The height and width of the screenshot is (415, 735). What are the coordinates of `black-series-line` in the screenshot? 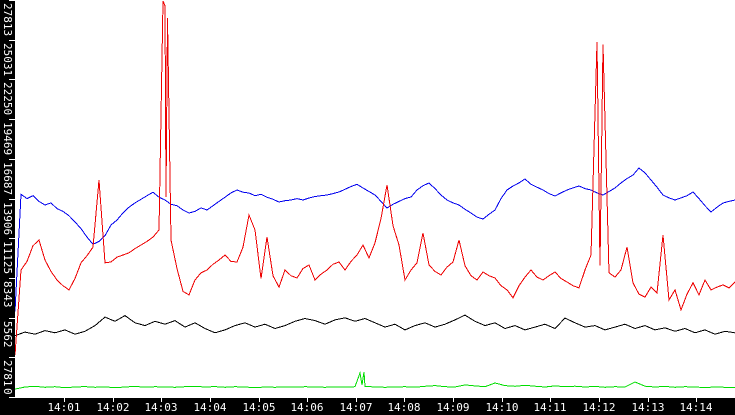 It's located at (375, 325).